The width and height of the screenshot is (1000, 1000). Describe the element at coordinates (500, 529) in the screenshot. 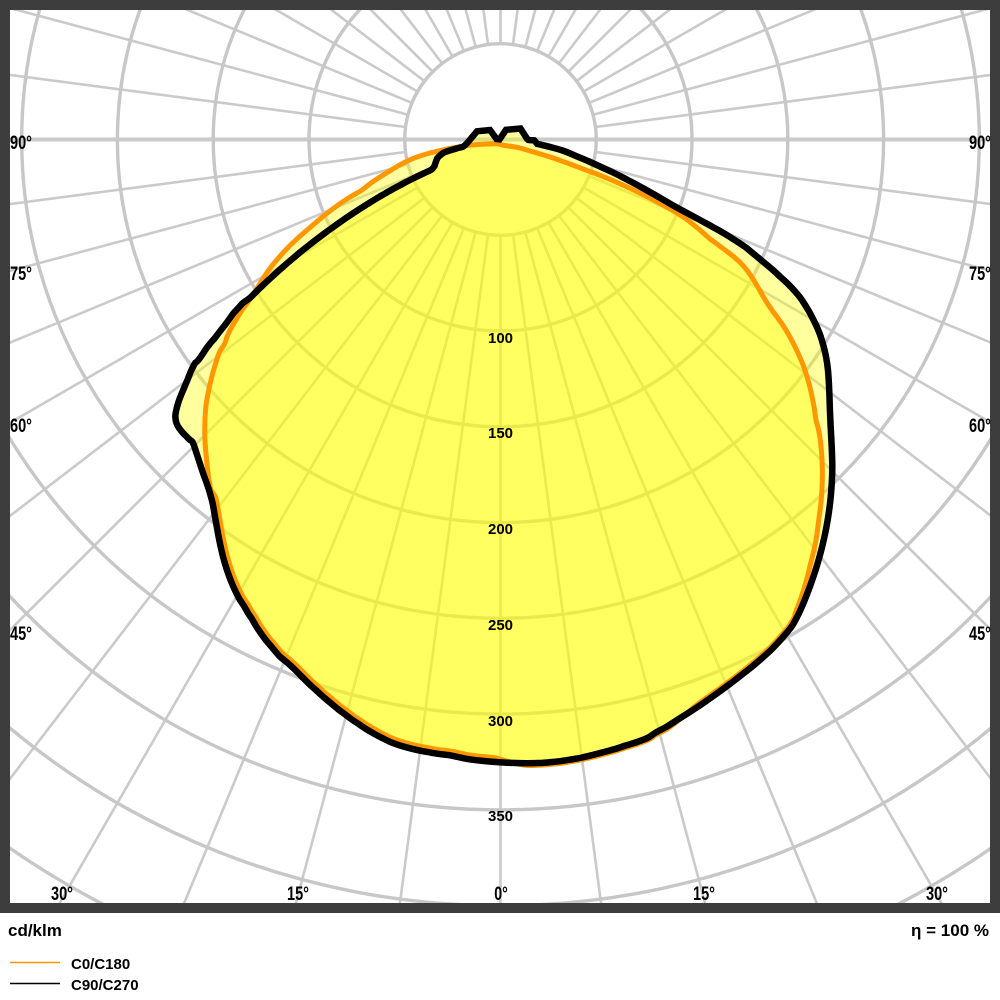

I see `svg-text: 200` at that location.